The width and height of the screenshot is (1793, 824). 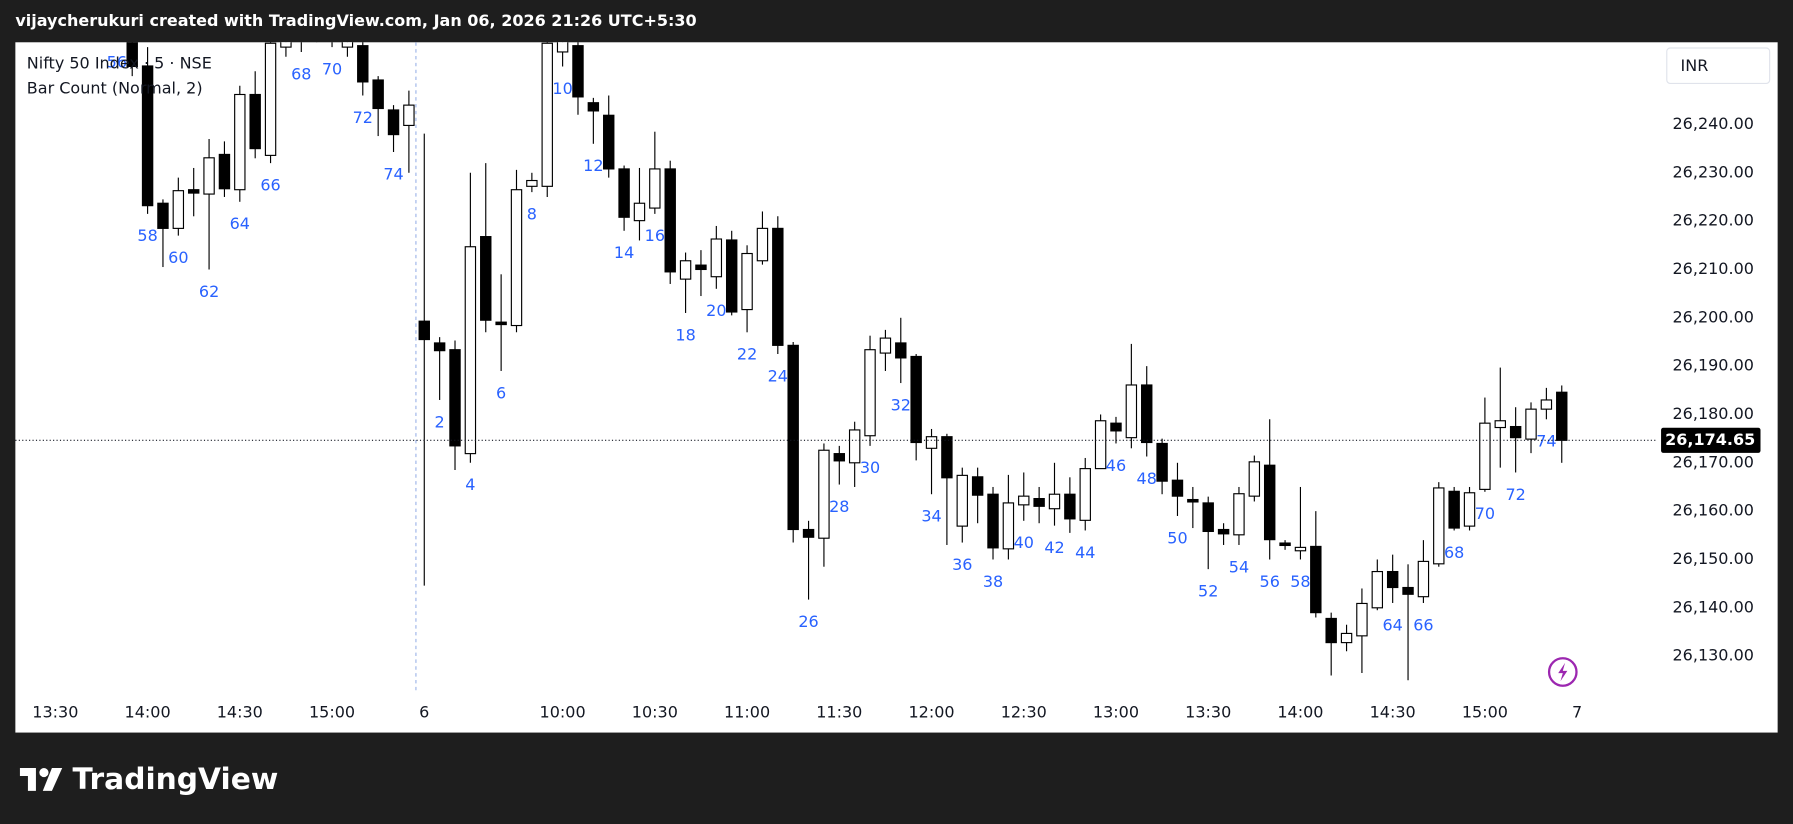 I want to click on bar-count-label: 68, so click(x=301, y=73).